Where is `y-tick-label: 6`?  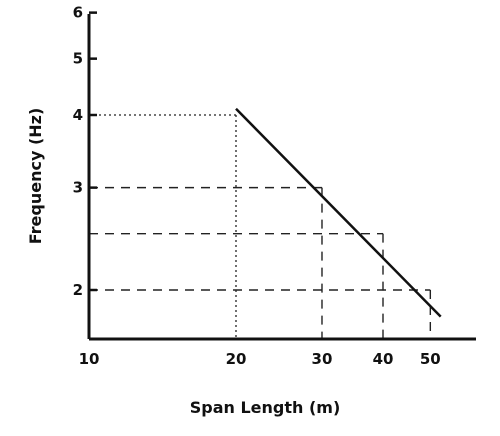 y-tick-label: 6 is located at coordinates (78, 13).